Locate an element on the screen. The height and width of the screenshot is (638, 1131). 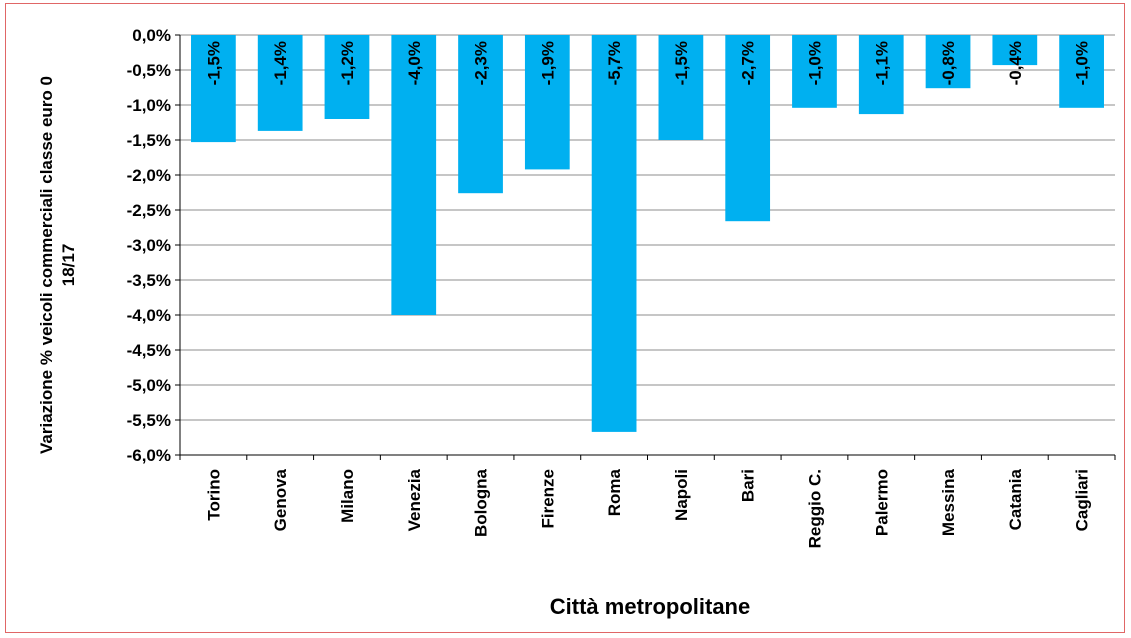
y-tick-label: -3,0% is located at coordinates (149, 245).